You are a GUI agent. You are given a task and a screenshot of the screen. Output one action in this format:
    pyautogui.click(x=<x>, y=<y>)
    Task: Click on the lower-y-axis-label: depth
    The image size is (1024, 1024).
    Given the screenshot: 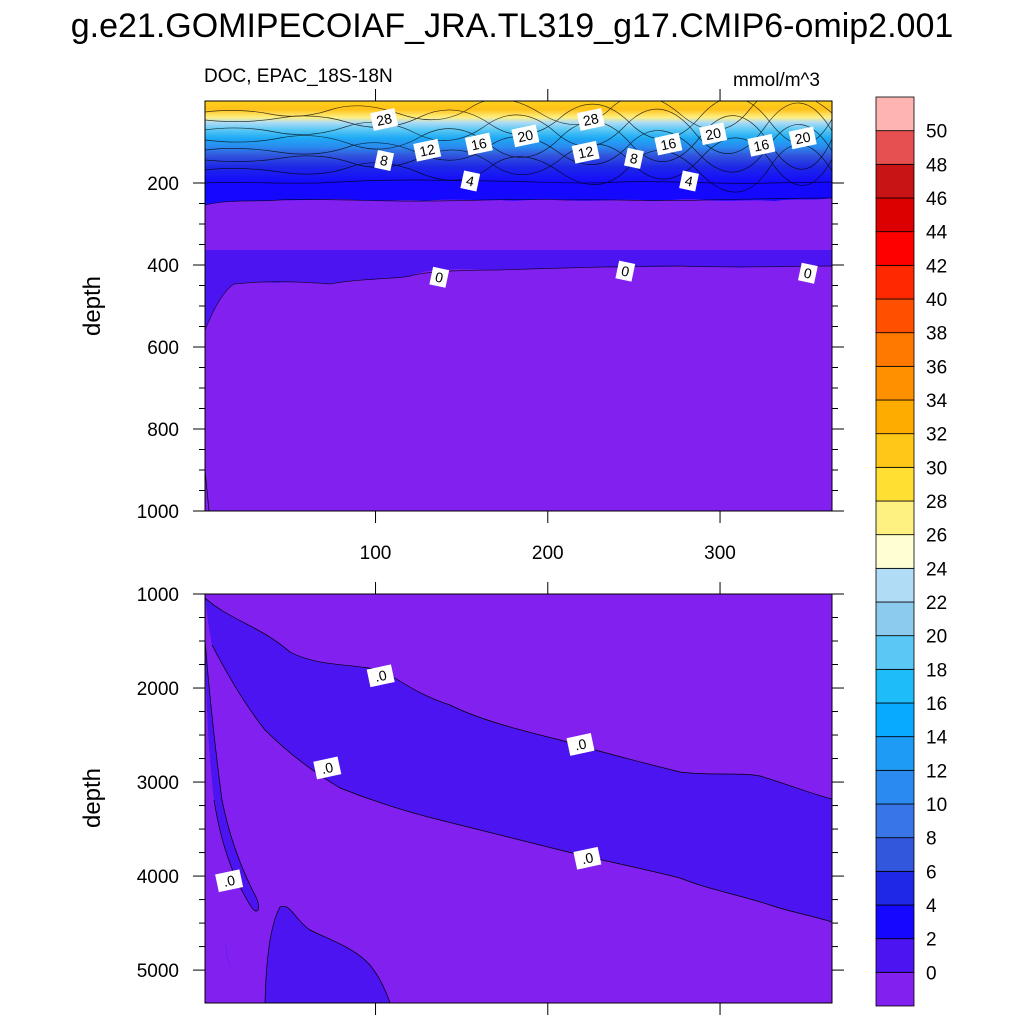 What is the action you would take?
    pyautogui.click(x=92, y=798)
    